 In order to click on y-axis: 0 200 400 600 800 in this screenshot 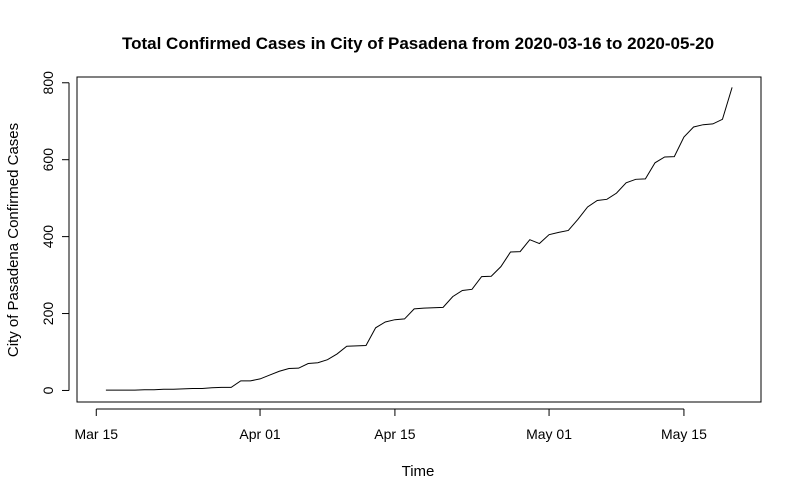, I will do `click(55, 232)`.